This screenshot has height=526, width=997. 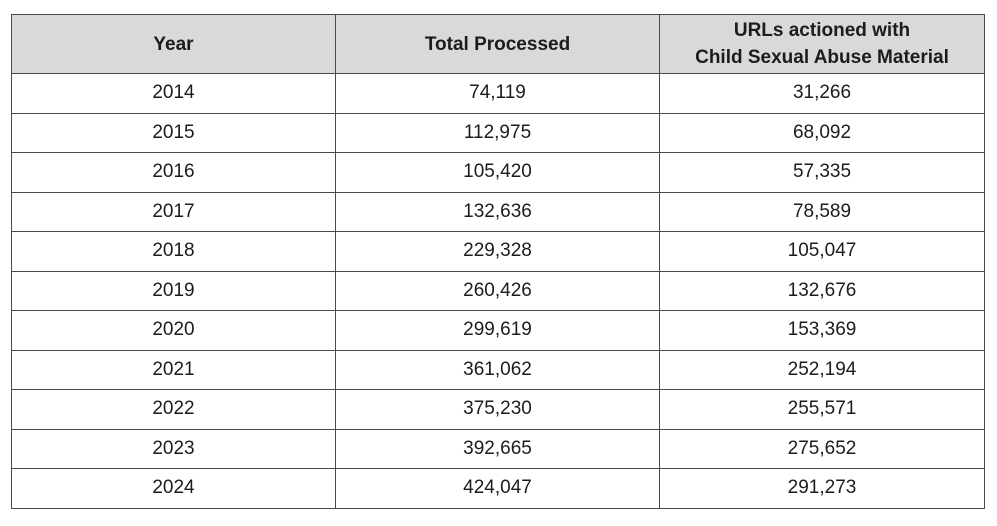 I want to click on column-header-total-processed: Total Processed, so click(x=497, y=44).